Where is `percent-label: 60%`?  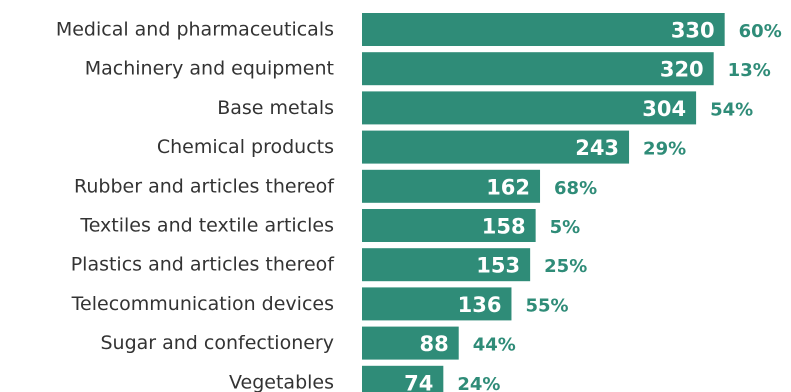
percent-label: 60% is located at coordinates (760, 31).